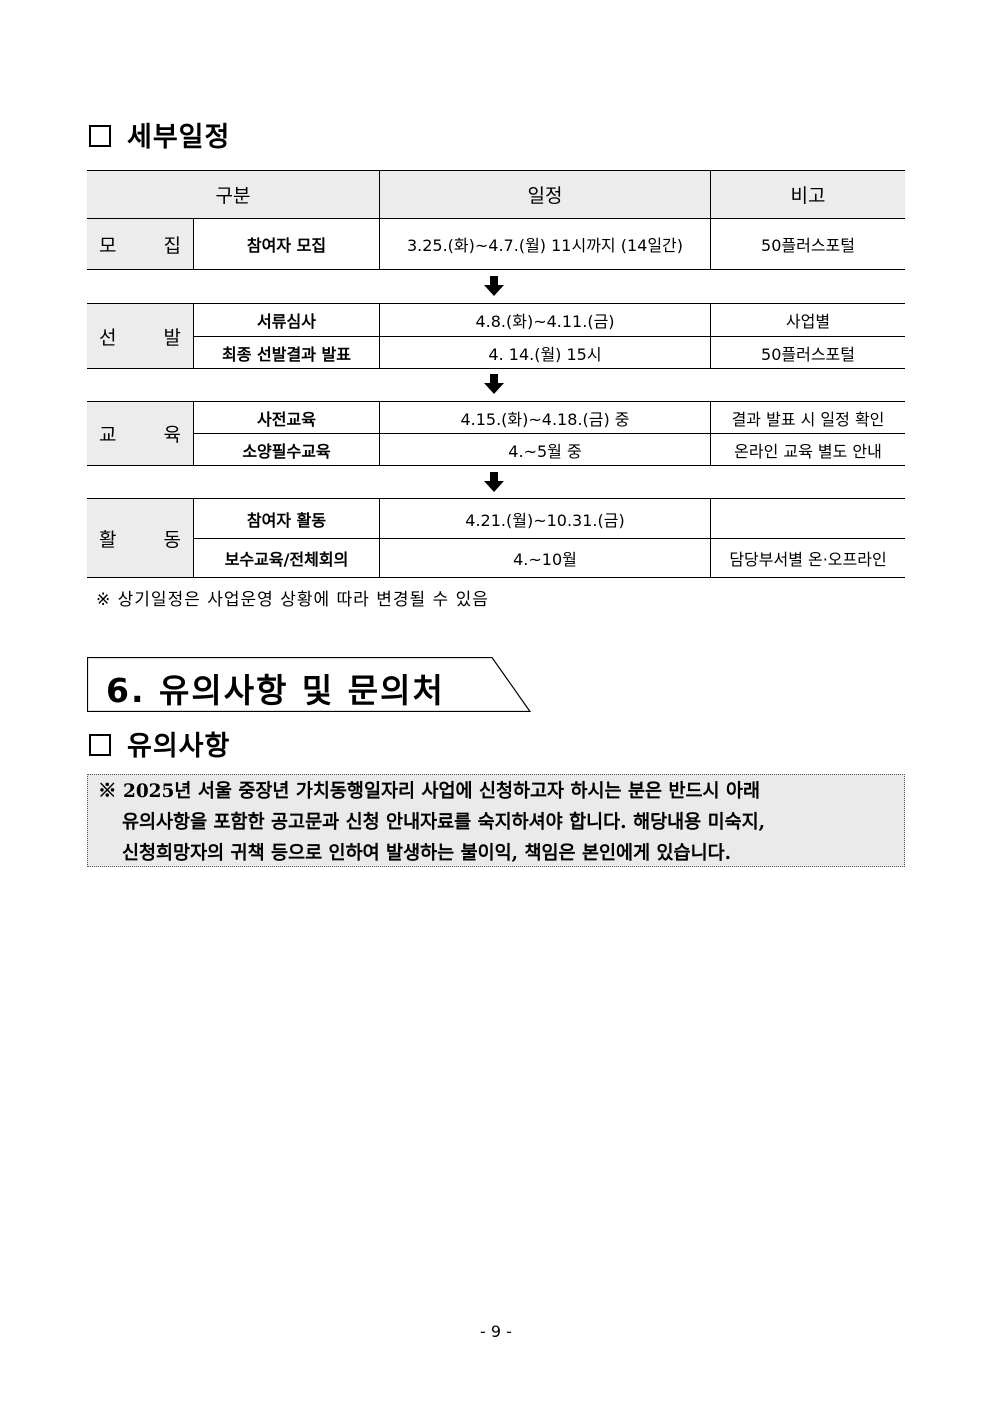  What do you see at coordinates (545, 320) in the screenshot?
I see `date-cell: 4.8.(화)~4.11.(금)` at bounding box center [545, 320].